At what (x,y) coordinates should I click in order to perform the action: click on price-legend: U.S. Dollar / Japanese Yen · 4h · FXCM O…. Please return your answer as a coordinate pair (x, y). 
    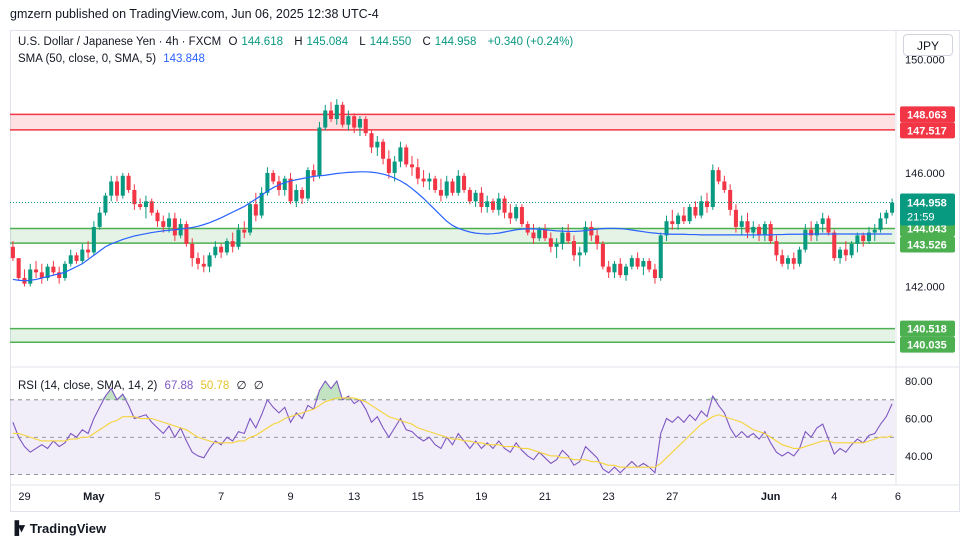
    Looking at the image, I should click on (297, 42).